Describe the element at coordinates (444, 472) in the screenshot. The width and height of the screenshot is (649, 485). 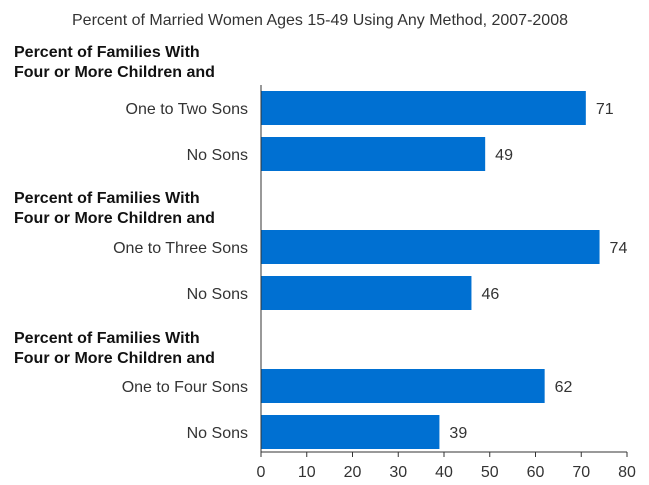
I see `x-tick-label: 40` at that location.